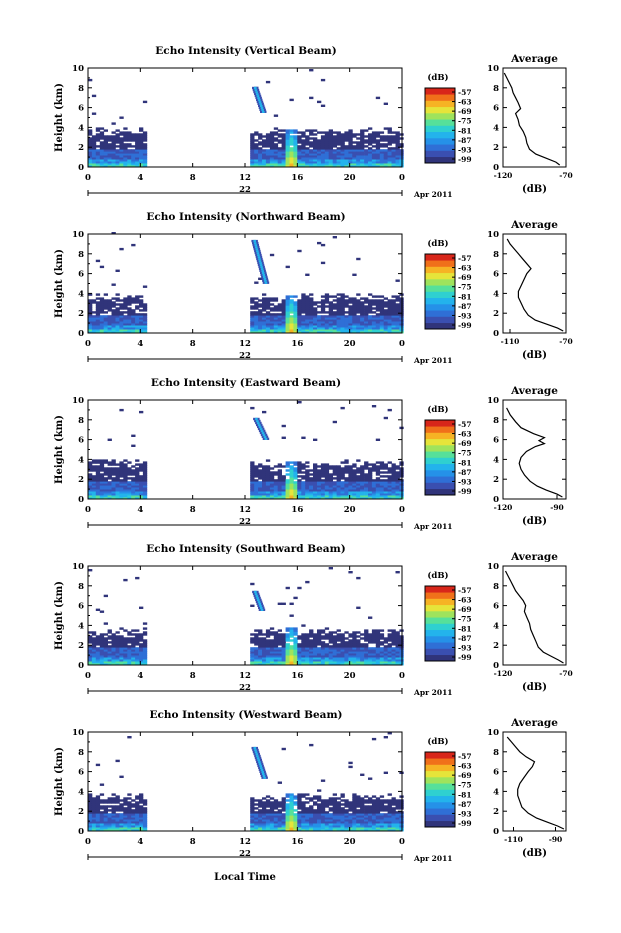 The height and width of the screenshot is (933, 621). I want to click on x-tick-label: 12, so click(245, 344).